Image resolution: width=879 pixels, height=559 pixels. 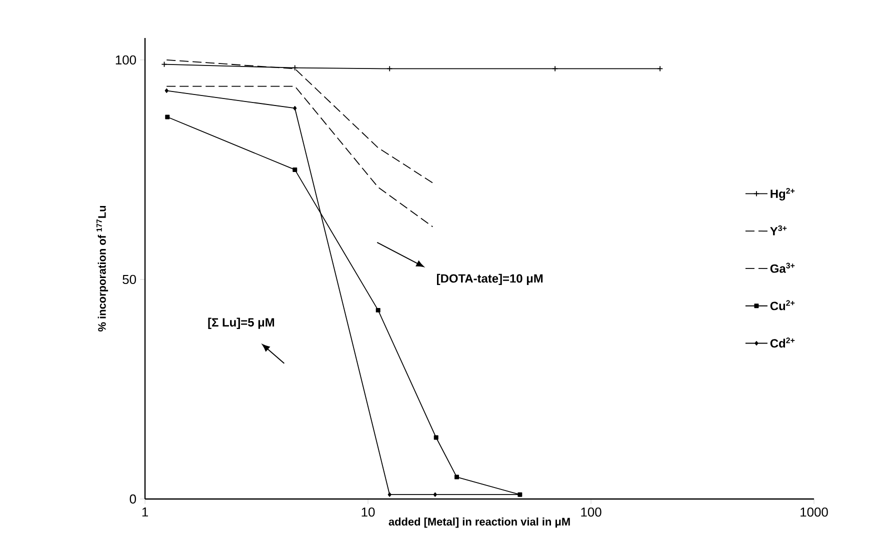 I want to click on annotation: [Σ Lu]=5 μM, so click(x=241, y=323).